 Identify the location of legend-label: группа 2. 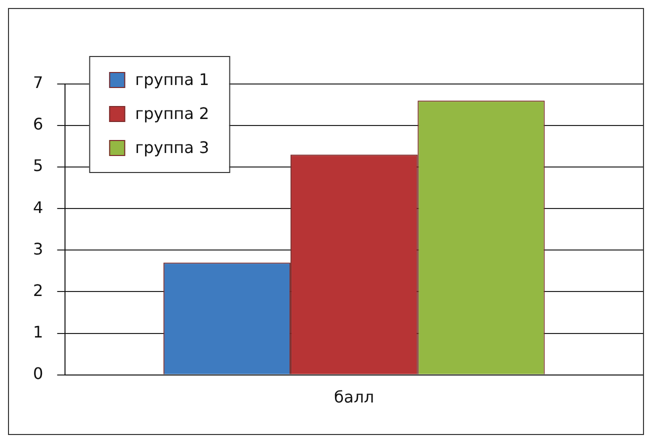
(172, 114).